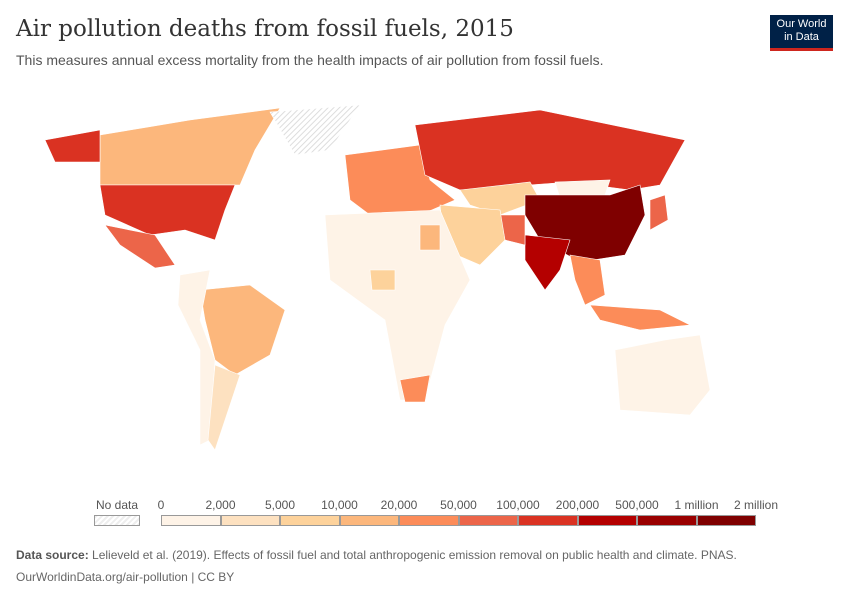 This screenshot has height=600, width=850. I want to click on country-southeast-asia, so click(587, 280).